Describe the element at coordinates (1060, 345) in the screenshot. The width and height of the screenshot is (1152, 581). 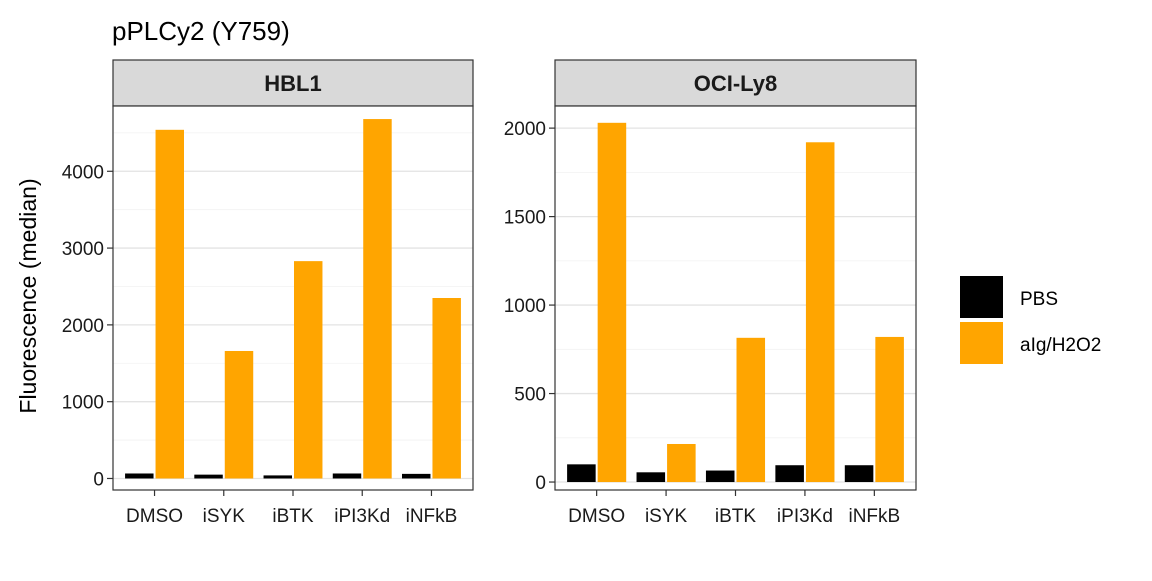
I see `legend-label: aIg/H2O2` at that location.